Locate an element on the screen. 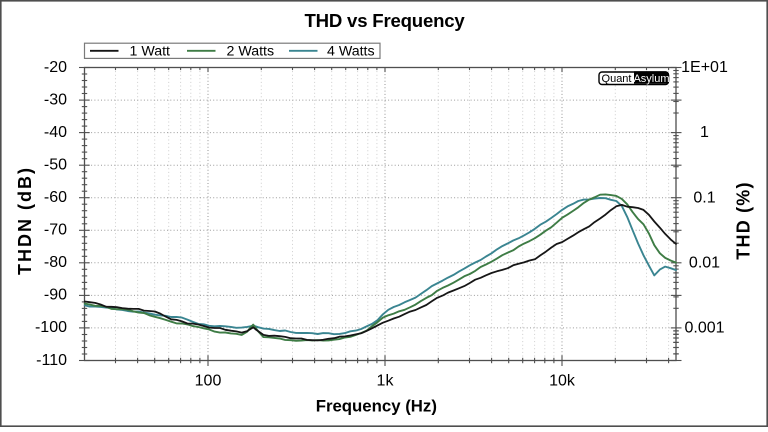 The height and width of the screenshot is (432, 768). svg-text: 4 Watts is located at coordinates (351, 52).